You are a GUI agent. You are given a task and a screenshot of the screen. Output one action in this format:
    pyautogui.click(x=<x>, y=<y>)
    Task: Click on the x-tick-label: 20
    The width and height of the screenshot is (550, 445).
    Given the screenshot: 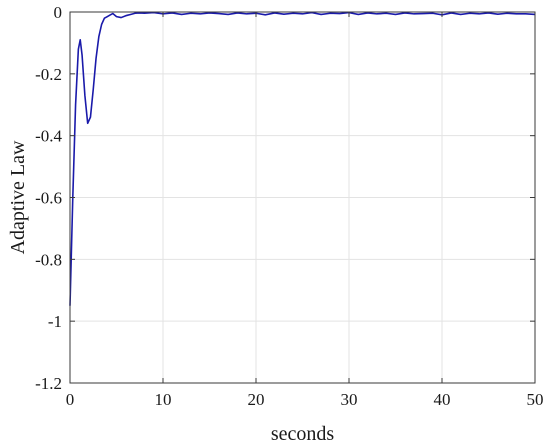 What is the action you would take?
    pyautogui.click(x=256, y=399)
    